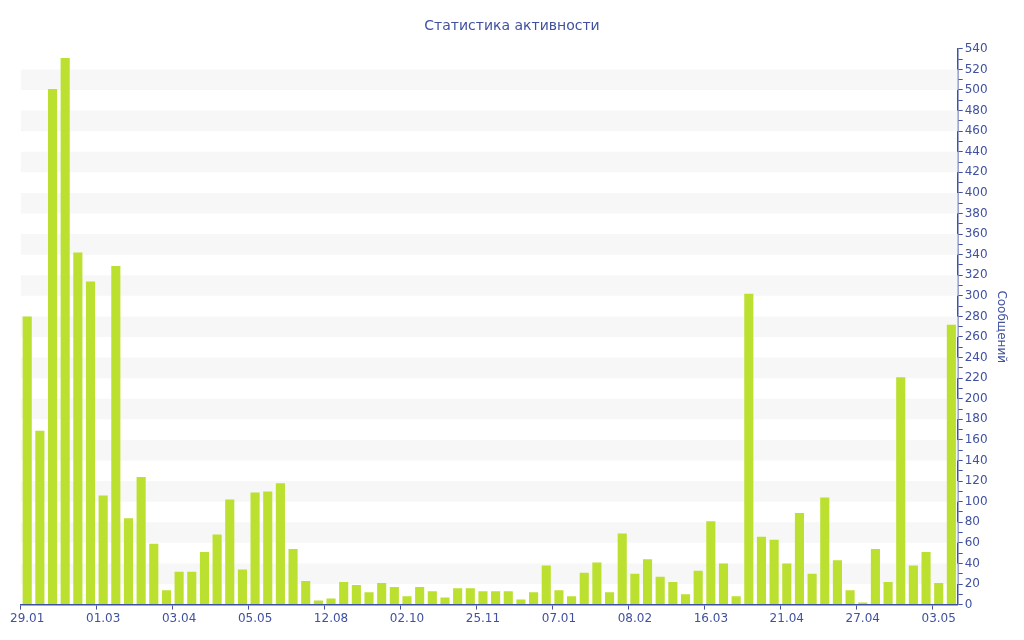  Describe the element at coordinates (976, 439) in the screenshot. I see `y-tick-label: 160` at that location.